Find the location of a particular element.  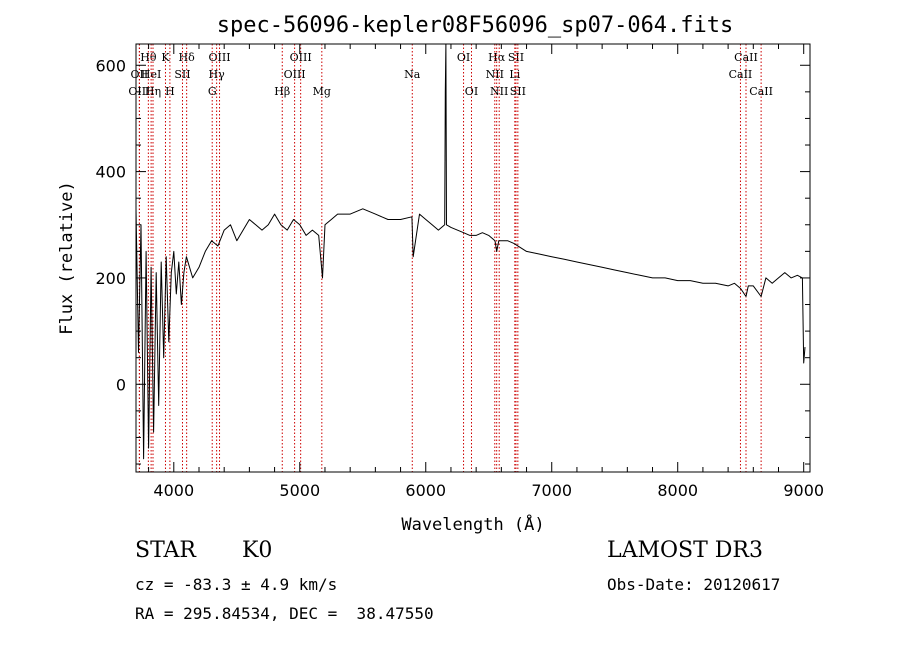

x-tick-label-2: 6000 is located at coordinates (425, 490).